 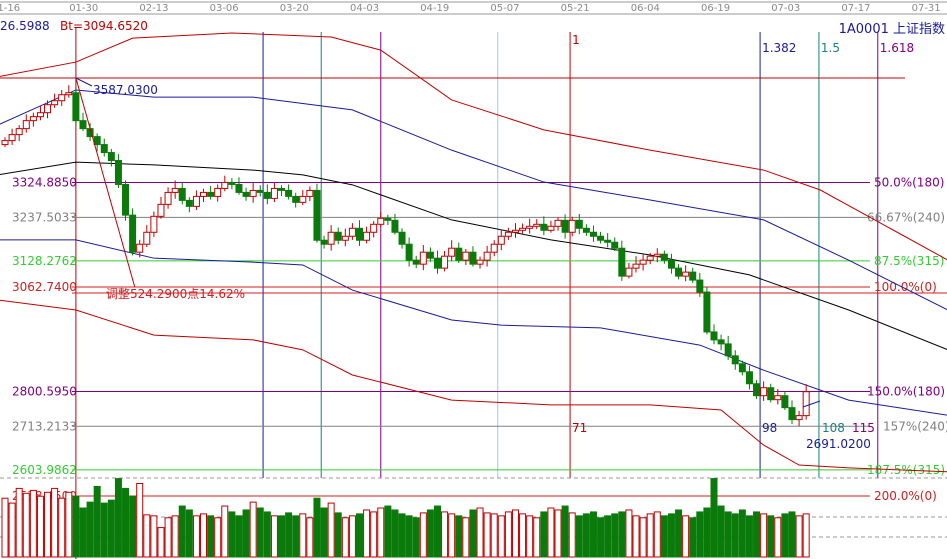 What do you see at coordinates (44, 182) in the screenshot?
I see `level-price-label: 3324.8850` at bounding box center [44, 182].